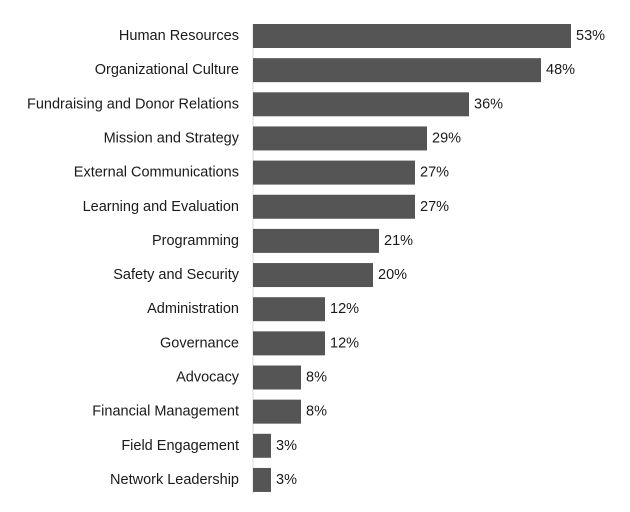 This screenshot has width=630, height=512. What do you see at coordinates (560, 70) in the screenshot?
I see `value-label-2: 48%` at bounding box center [560, 70].